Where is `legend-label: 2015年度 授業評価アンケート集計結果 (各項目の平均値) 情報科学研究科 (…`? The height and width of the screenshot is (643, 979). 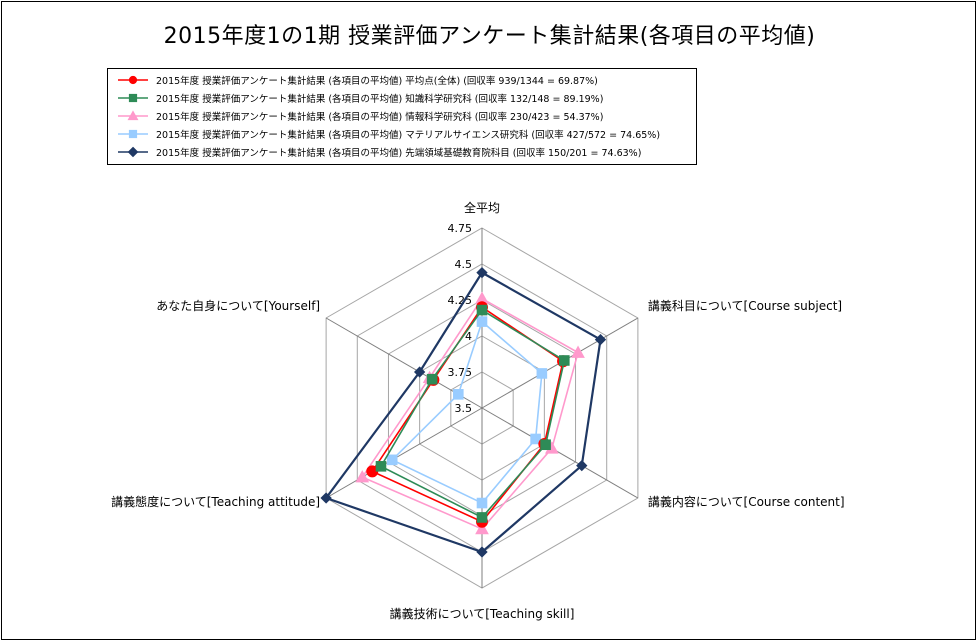
legend-label: 2015年度 授業評価アンケート集計結果 (各項目の平均値) 情報科学研究科 (… is located at coordinates (380, 117).